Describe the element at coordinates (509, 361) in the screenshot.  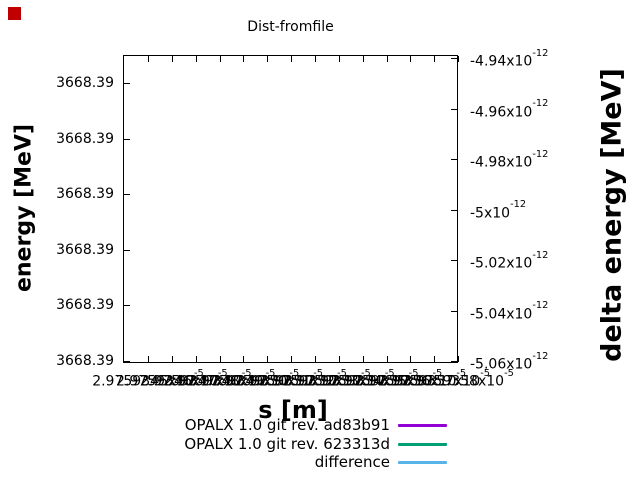
I see `y-right-tick-label: -5.06x10⁻¹²` at that location.